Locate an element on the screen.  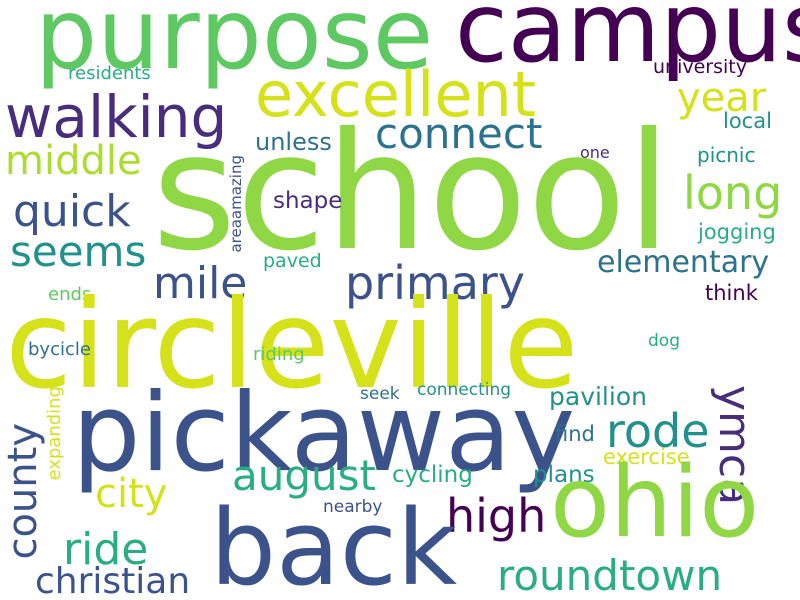
word-walking: walking is located at coordinates (116, 117).